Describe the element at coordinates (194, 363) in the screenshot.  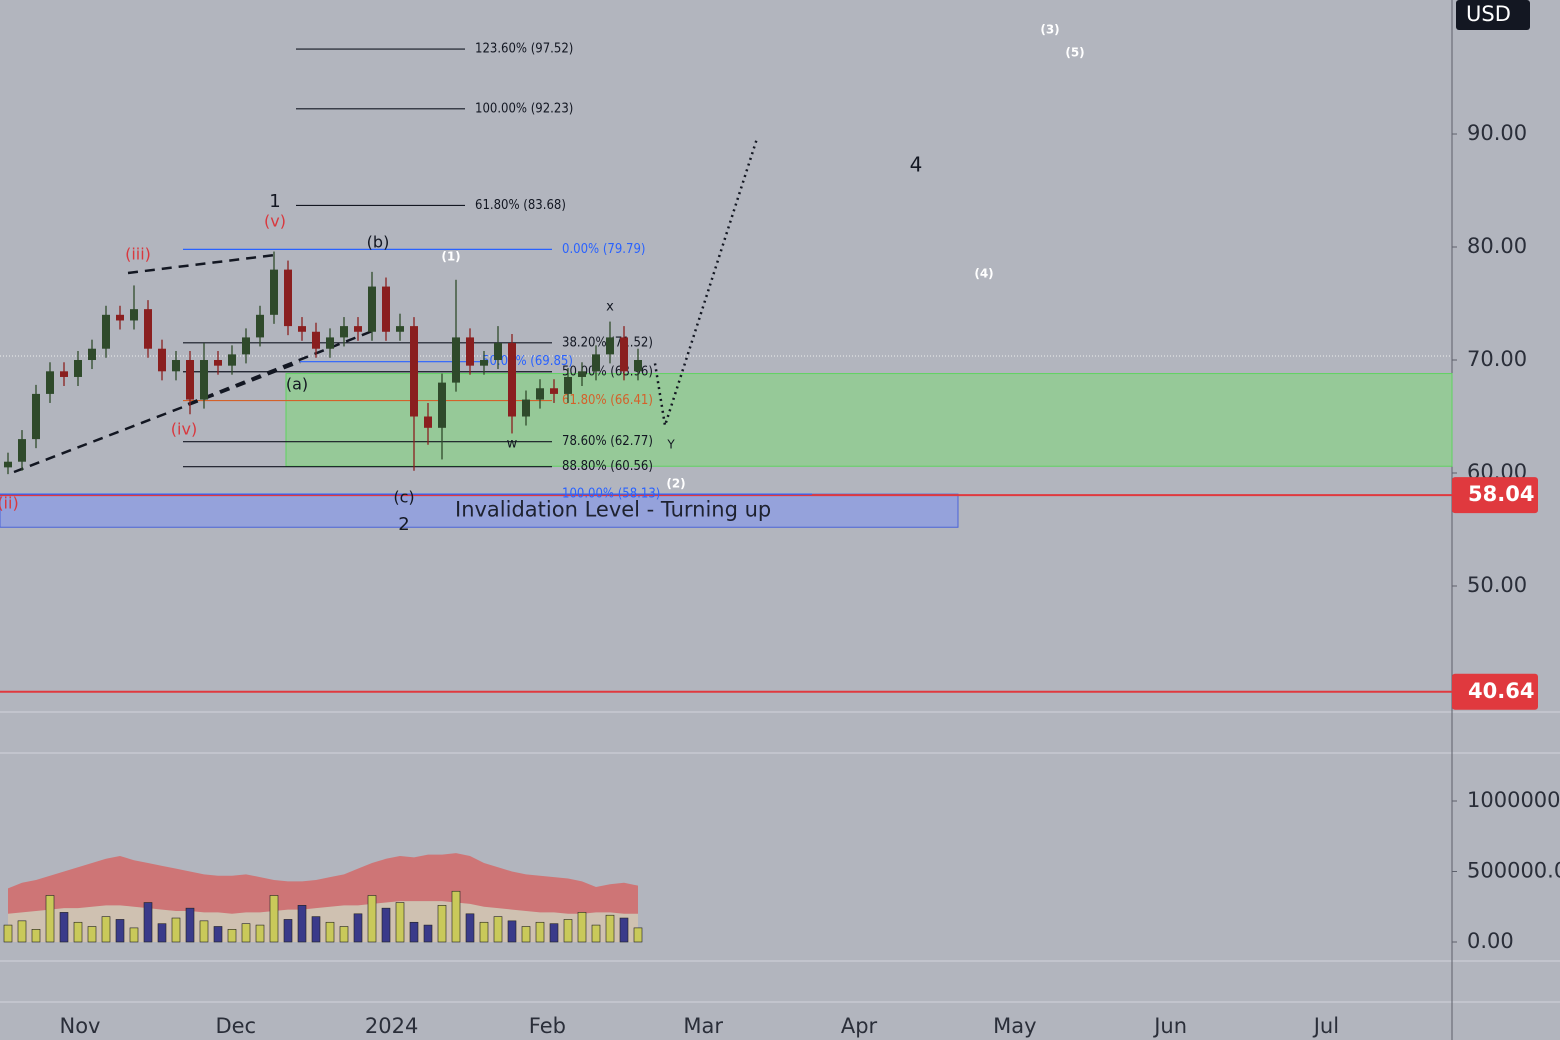
I see `wedge-line` at that location.